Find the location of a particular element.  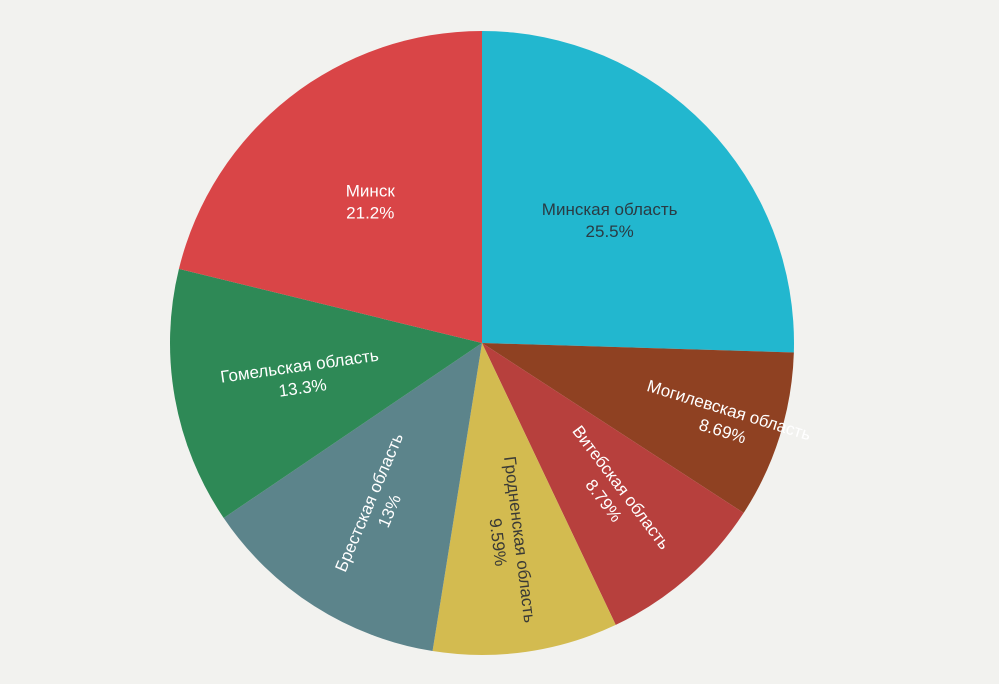

slice-label-group-1: Минская область 25.5% is located at coordinates (610, 220).